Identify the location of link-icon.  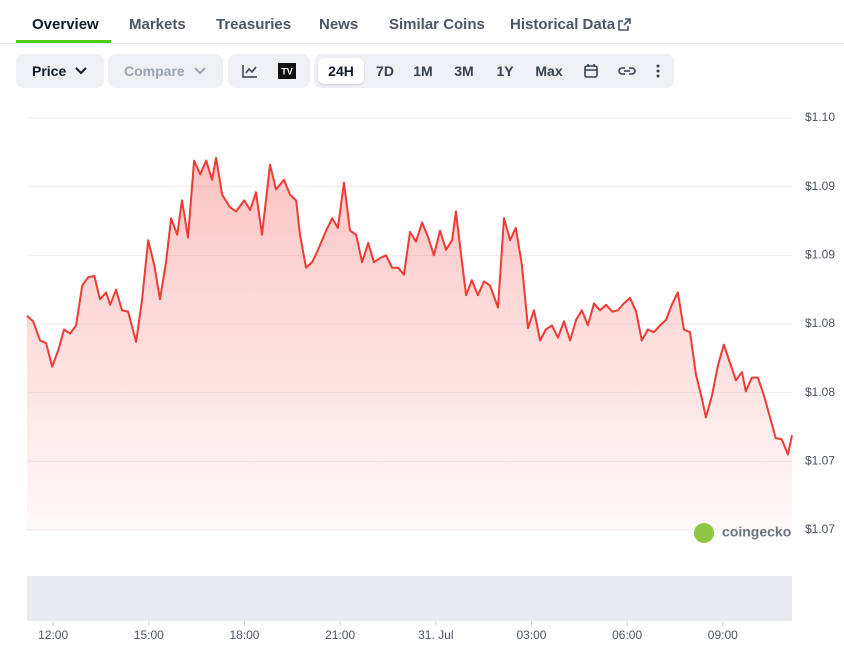
(627, 71).